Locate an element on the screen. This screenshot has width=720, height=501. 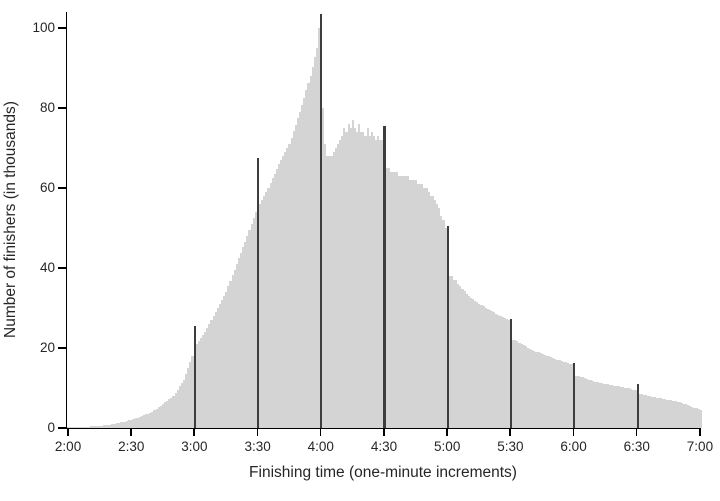
y-tick-label: 0 is located at coordinates (51, 427).